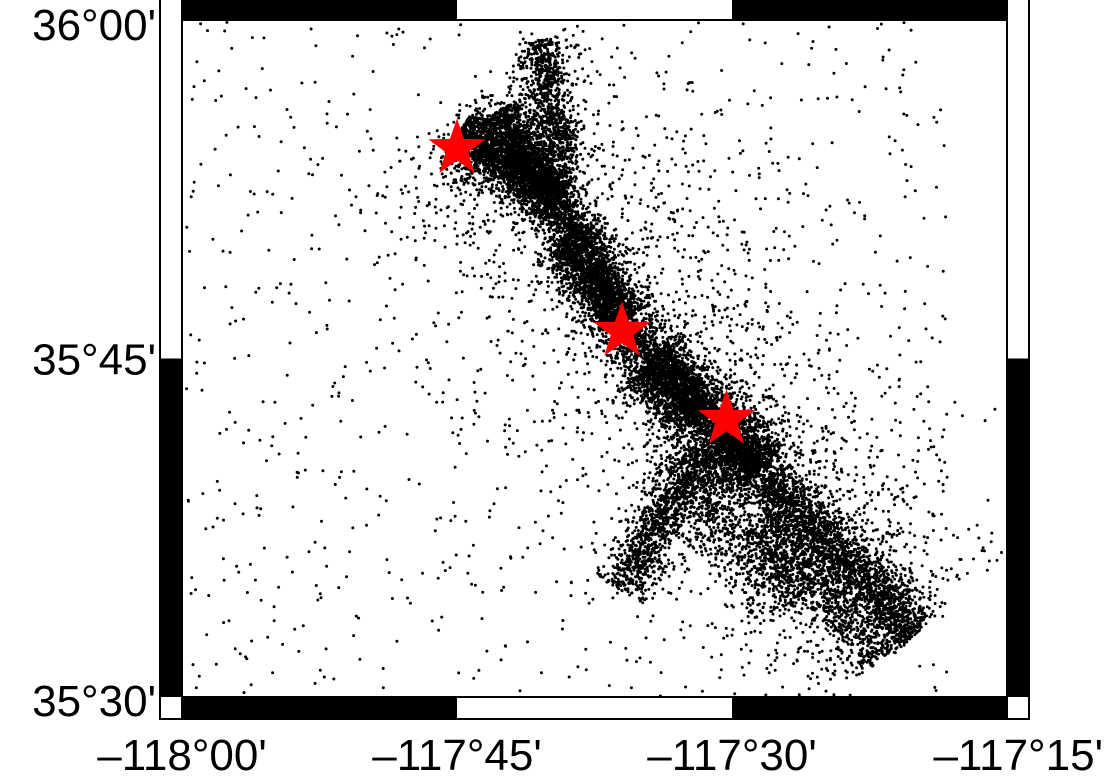 This screenshot has height=777, width=1105. Describe the element at coordinates (94, 360) in the screenshot. I see `y-tick-label: 35°45'` at that location.